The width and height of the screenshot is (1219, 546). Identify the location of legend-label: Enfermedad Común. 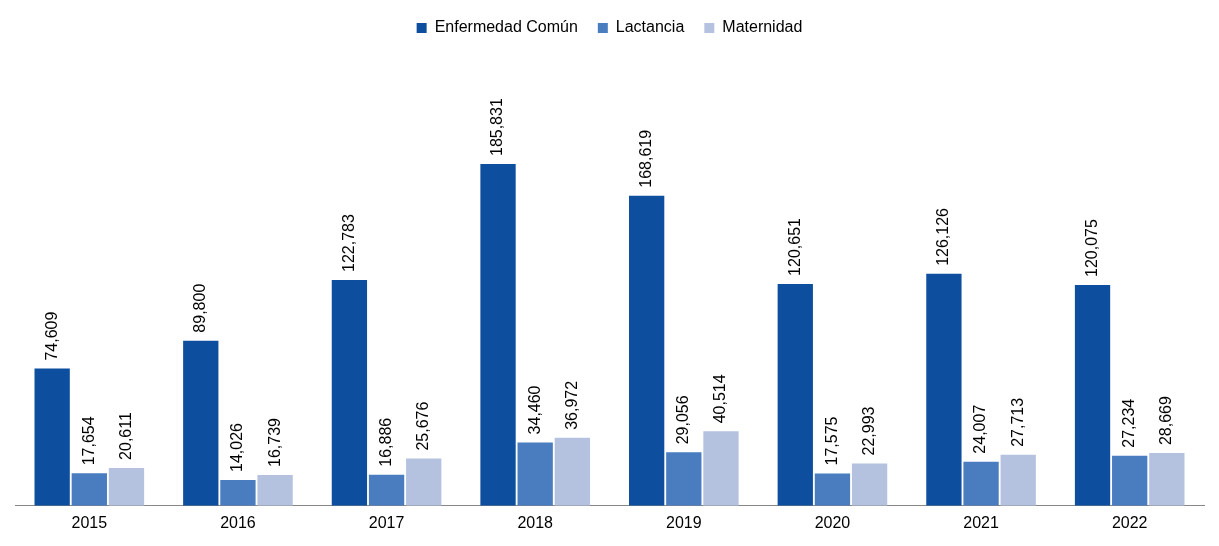
(506, 27).